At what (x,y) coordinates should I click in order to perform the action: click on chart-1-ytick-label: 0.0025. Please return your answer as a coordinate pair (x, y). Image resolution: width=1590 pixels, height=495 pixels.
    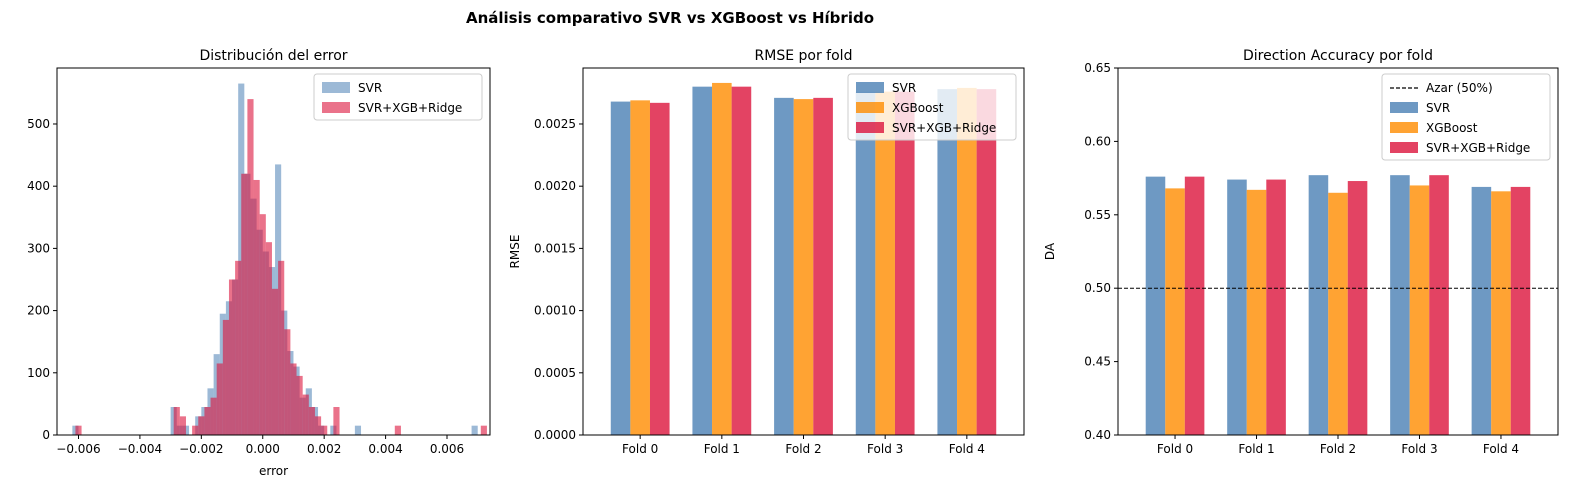
    Looking at the image, I should click on (555, 124).